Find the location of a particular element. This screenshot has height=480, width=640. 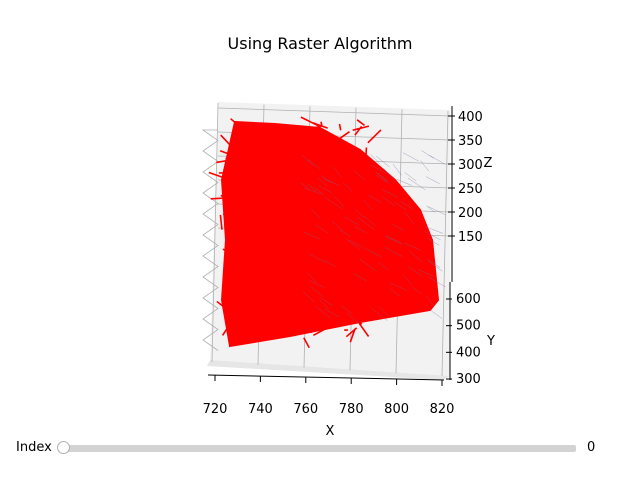

z-tick-label: 400 is located at coordinates (470, 117).